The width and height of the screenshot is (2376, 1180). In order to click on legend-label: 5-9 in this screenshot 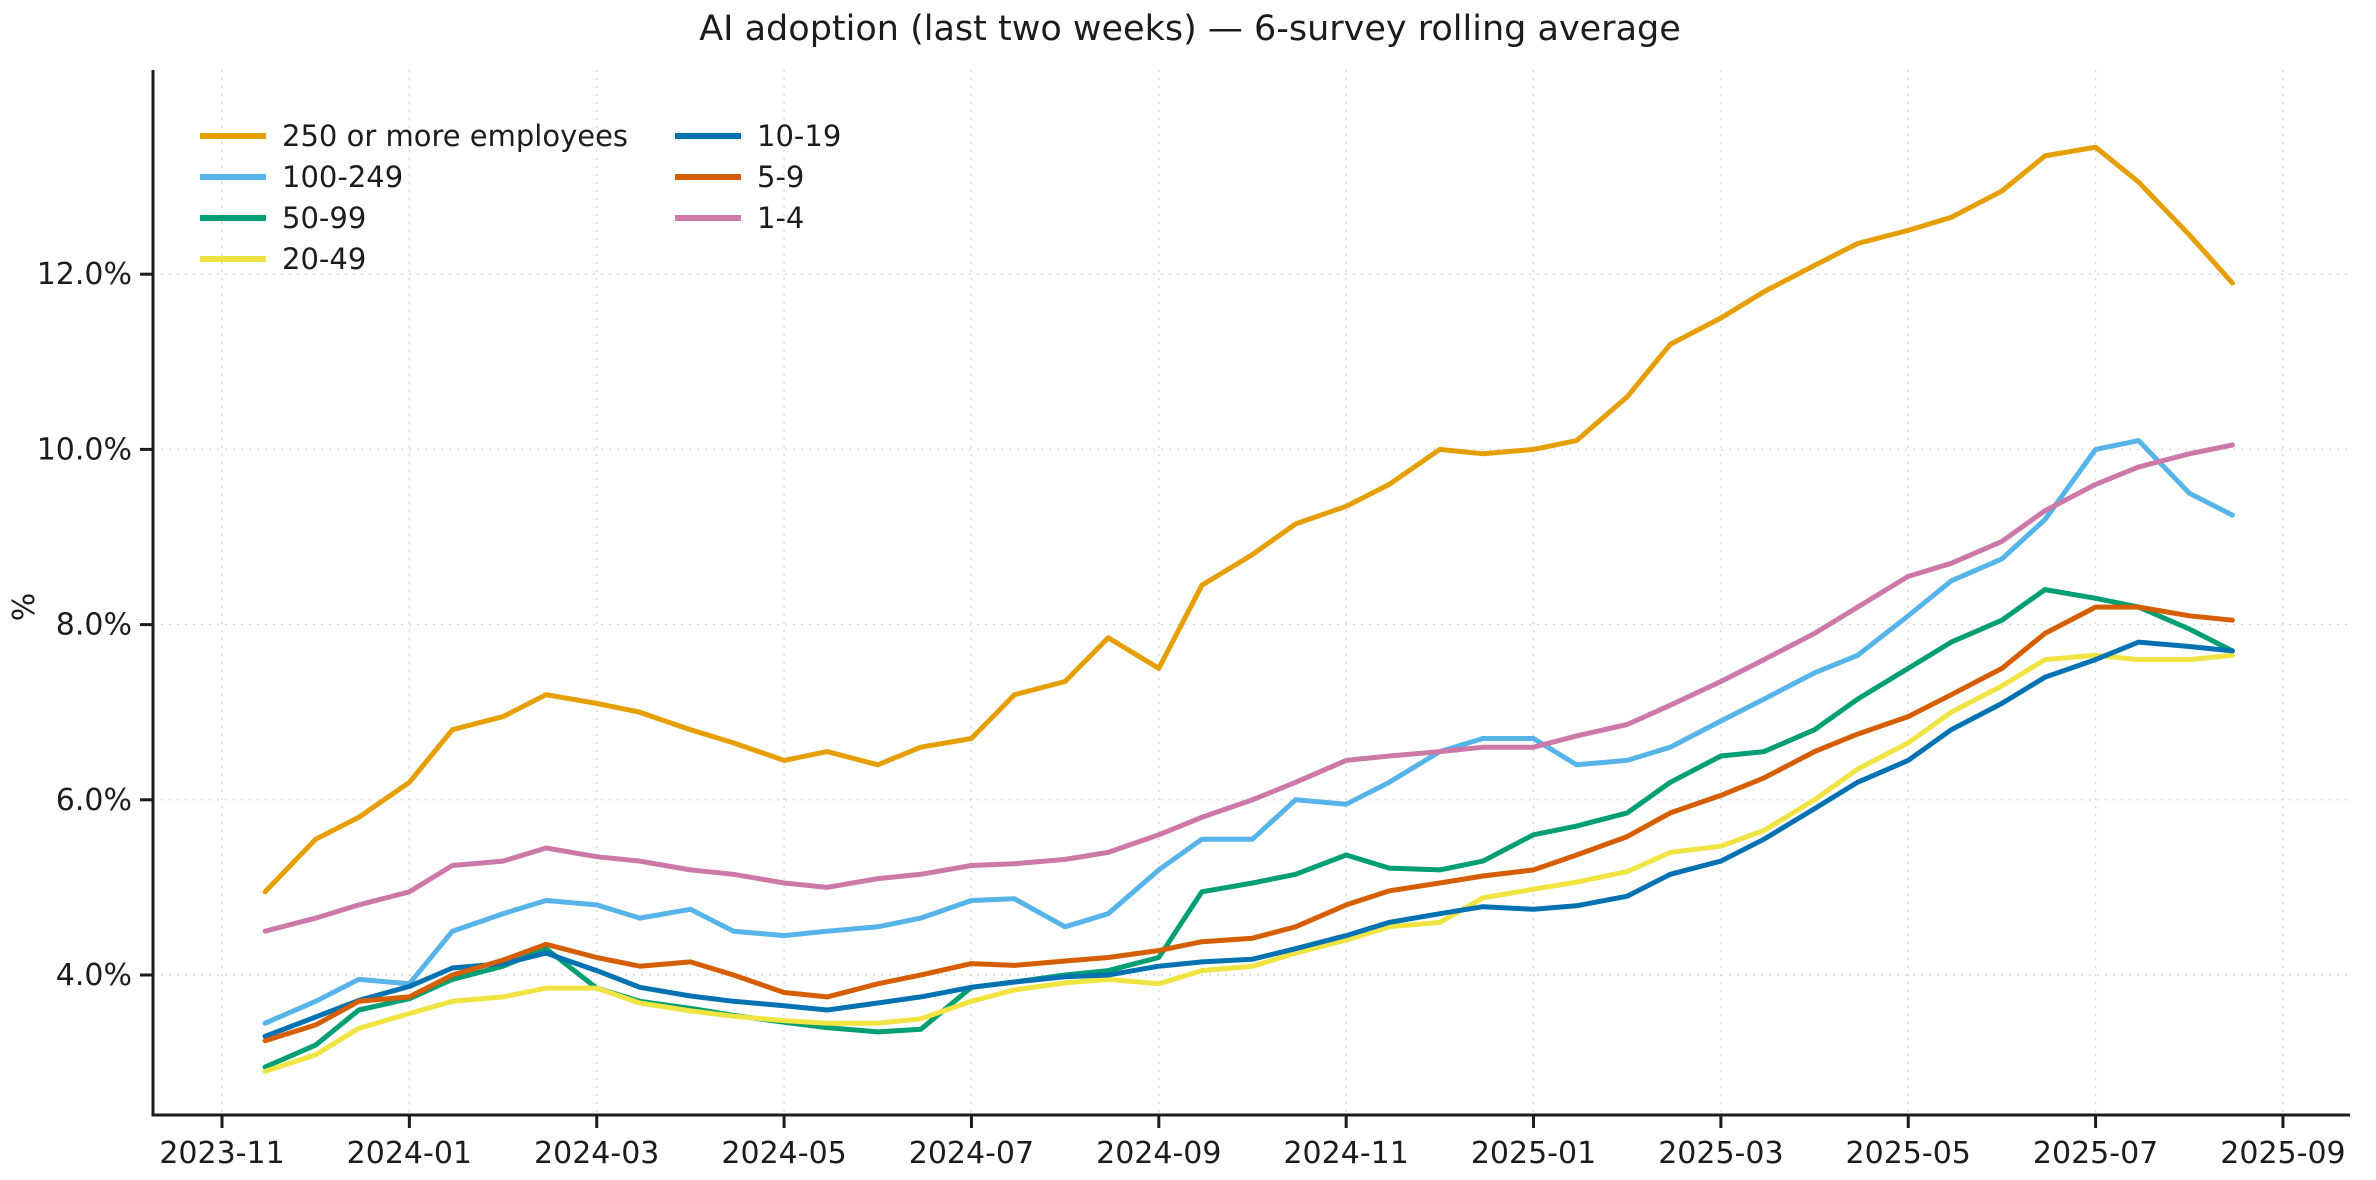, I will do `click(780, 177)`.